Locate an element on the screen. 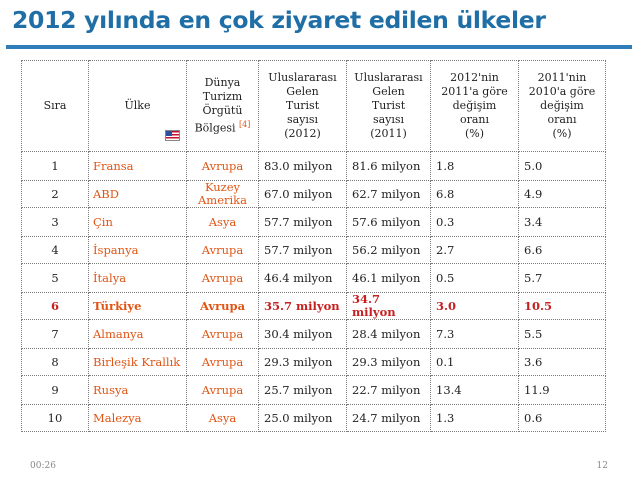 Image resolution: width=638 pixels, height=479 pixels. rank-cell: 6 is located at coordinates (55, 306).